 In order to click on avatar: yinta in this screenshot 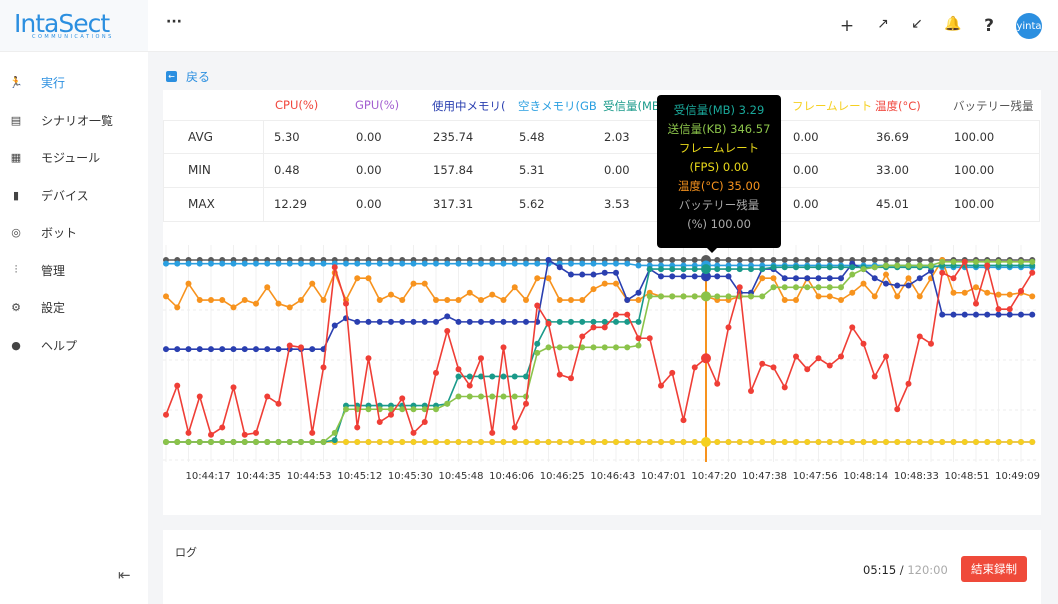, I will do `click(1029, 26)`.